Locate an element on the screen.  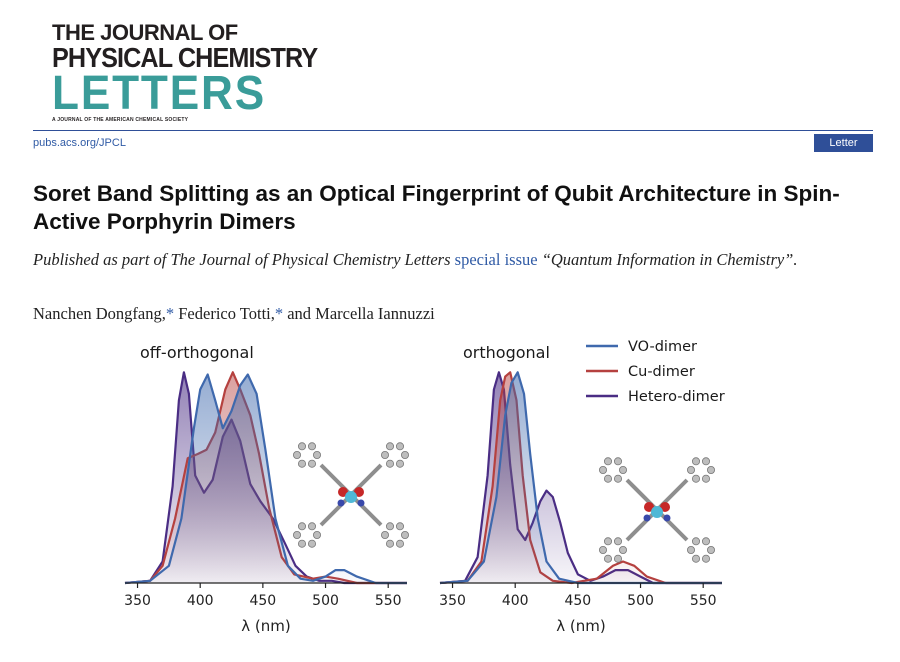
logo-line-1: THE JOURNAL OF is located at coordinates (145, 32).